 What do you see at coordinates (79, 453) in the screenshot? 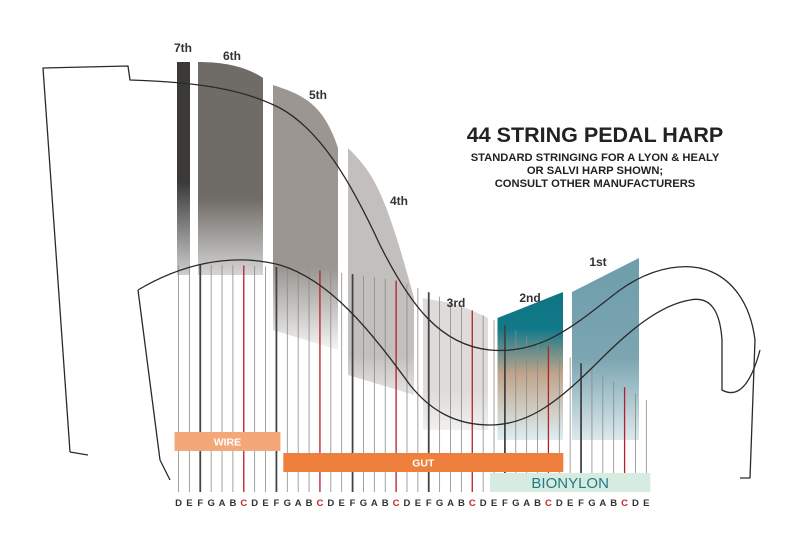
I see `harp-base-outline` at bounding box center [79, 453].